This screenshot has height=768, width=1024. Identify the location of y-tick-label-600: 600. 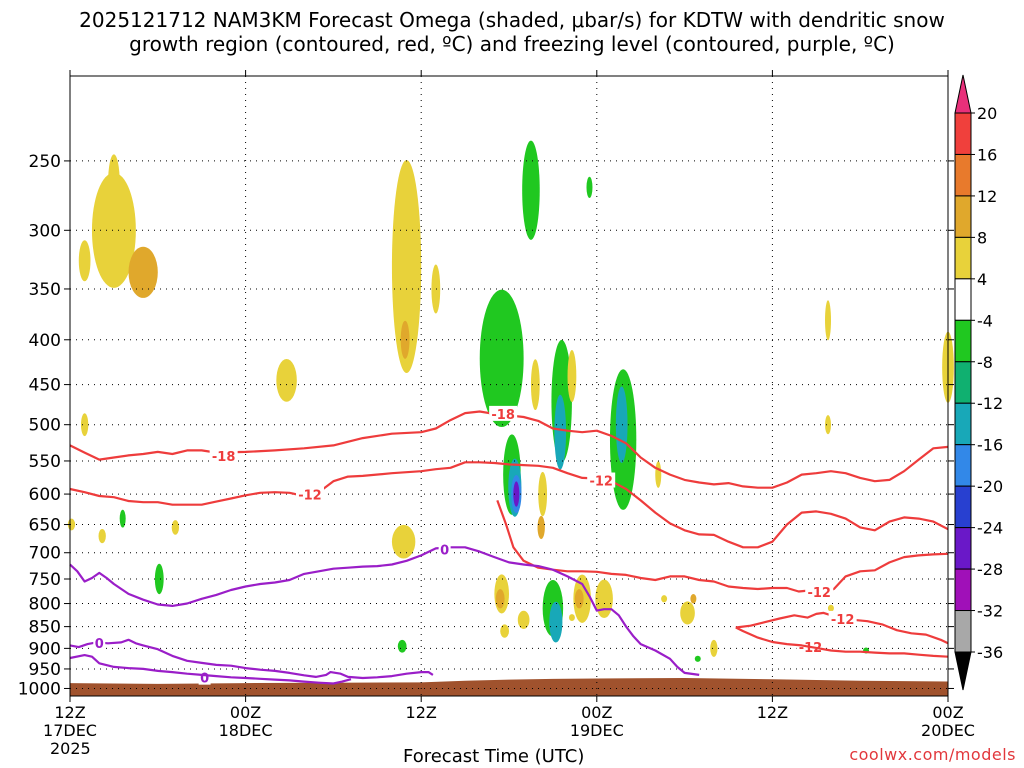
(45, 495).